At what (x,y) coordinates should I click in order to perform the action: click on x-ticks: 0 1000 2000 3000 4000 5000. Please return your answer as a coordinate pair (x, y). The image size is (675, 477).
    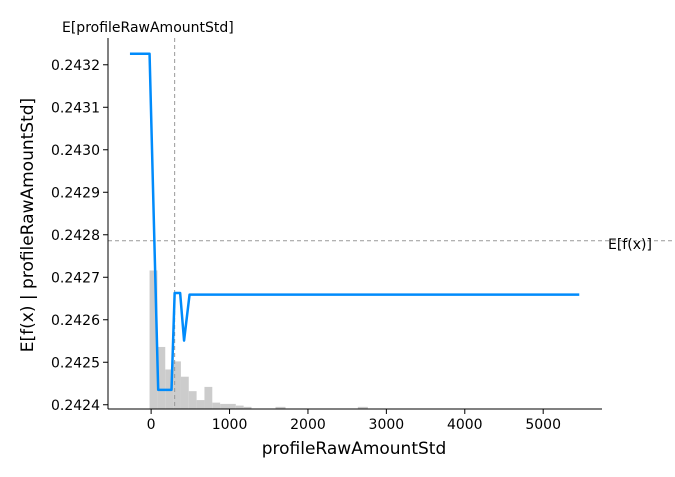
    Looking at the image, I should click on (354, 421).